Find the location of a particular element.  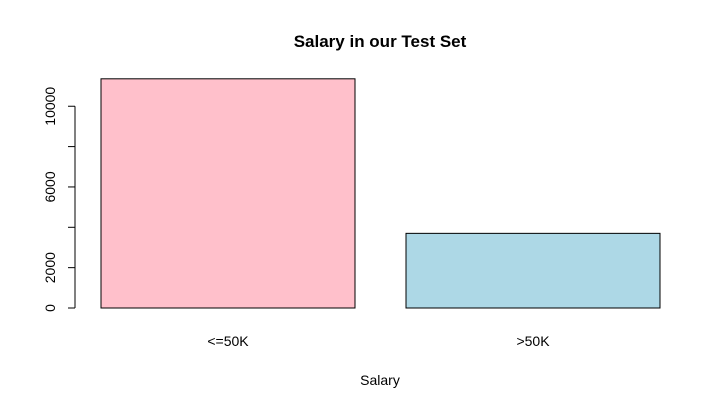

bar-gt-50k is located at coordinates (533, 270).